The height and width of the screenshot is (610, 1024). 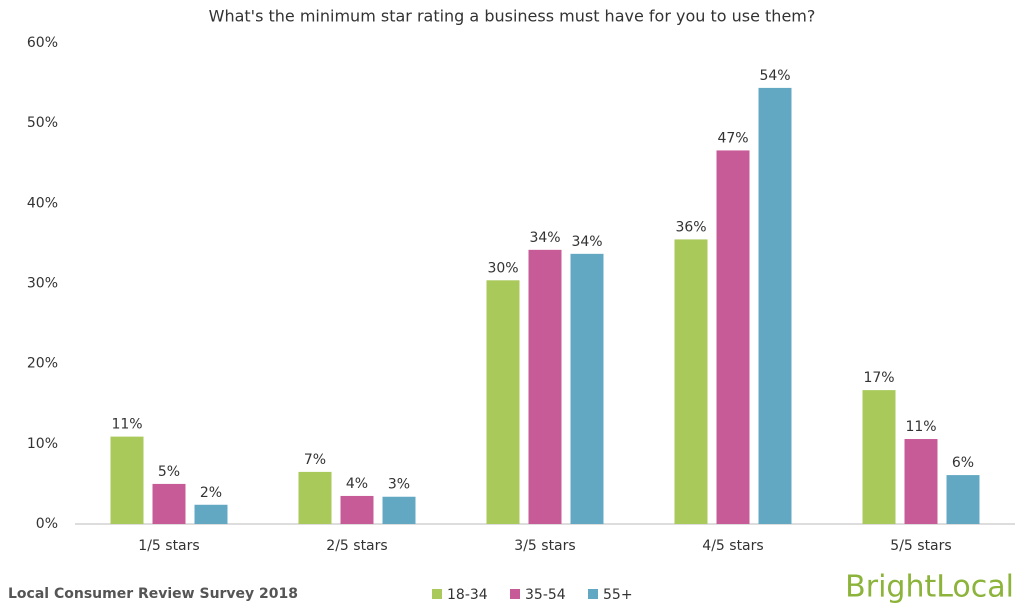 I want to click on value-label: 30%, so click(x=502, y=268).